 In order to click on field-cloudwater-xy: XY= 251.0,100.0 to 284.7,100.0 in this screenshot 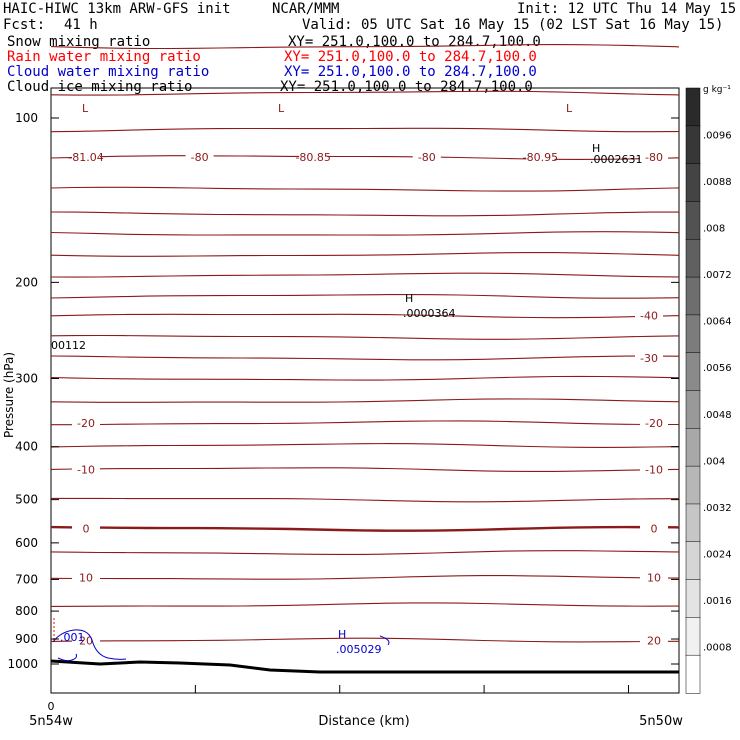, I will do `click(410, 72)`.